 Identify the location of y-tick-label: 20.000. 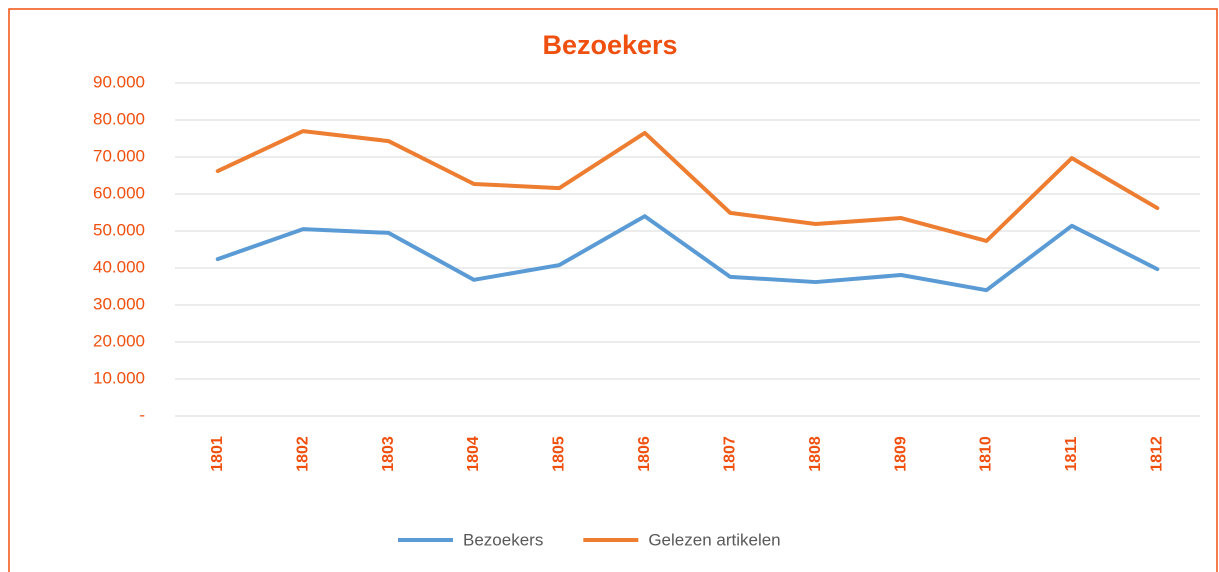
(119, 340).